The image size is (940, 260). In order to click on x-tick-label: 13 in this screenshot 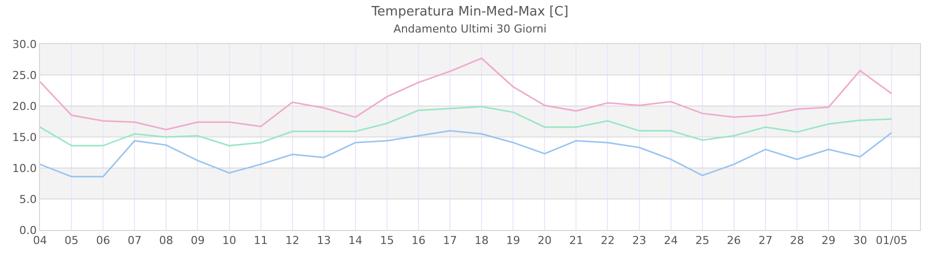, I will do `click(323, 241)`.